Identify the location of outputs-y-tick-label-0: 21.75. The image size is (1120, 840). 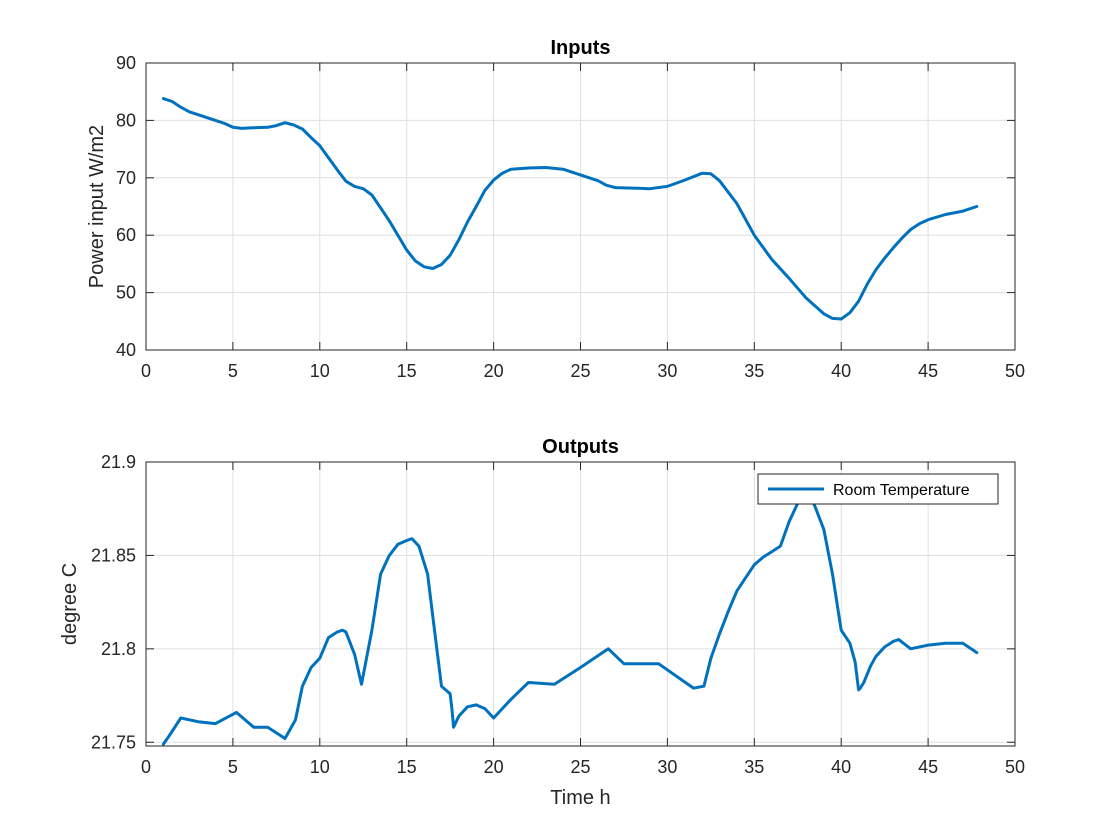
(113, 742).